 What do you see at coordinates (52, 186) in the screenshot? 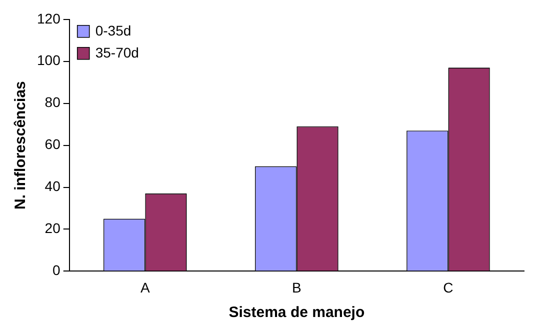
I see `y-tick-label: 40` at bounding box center [52, 186].